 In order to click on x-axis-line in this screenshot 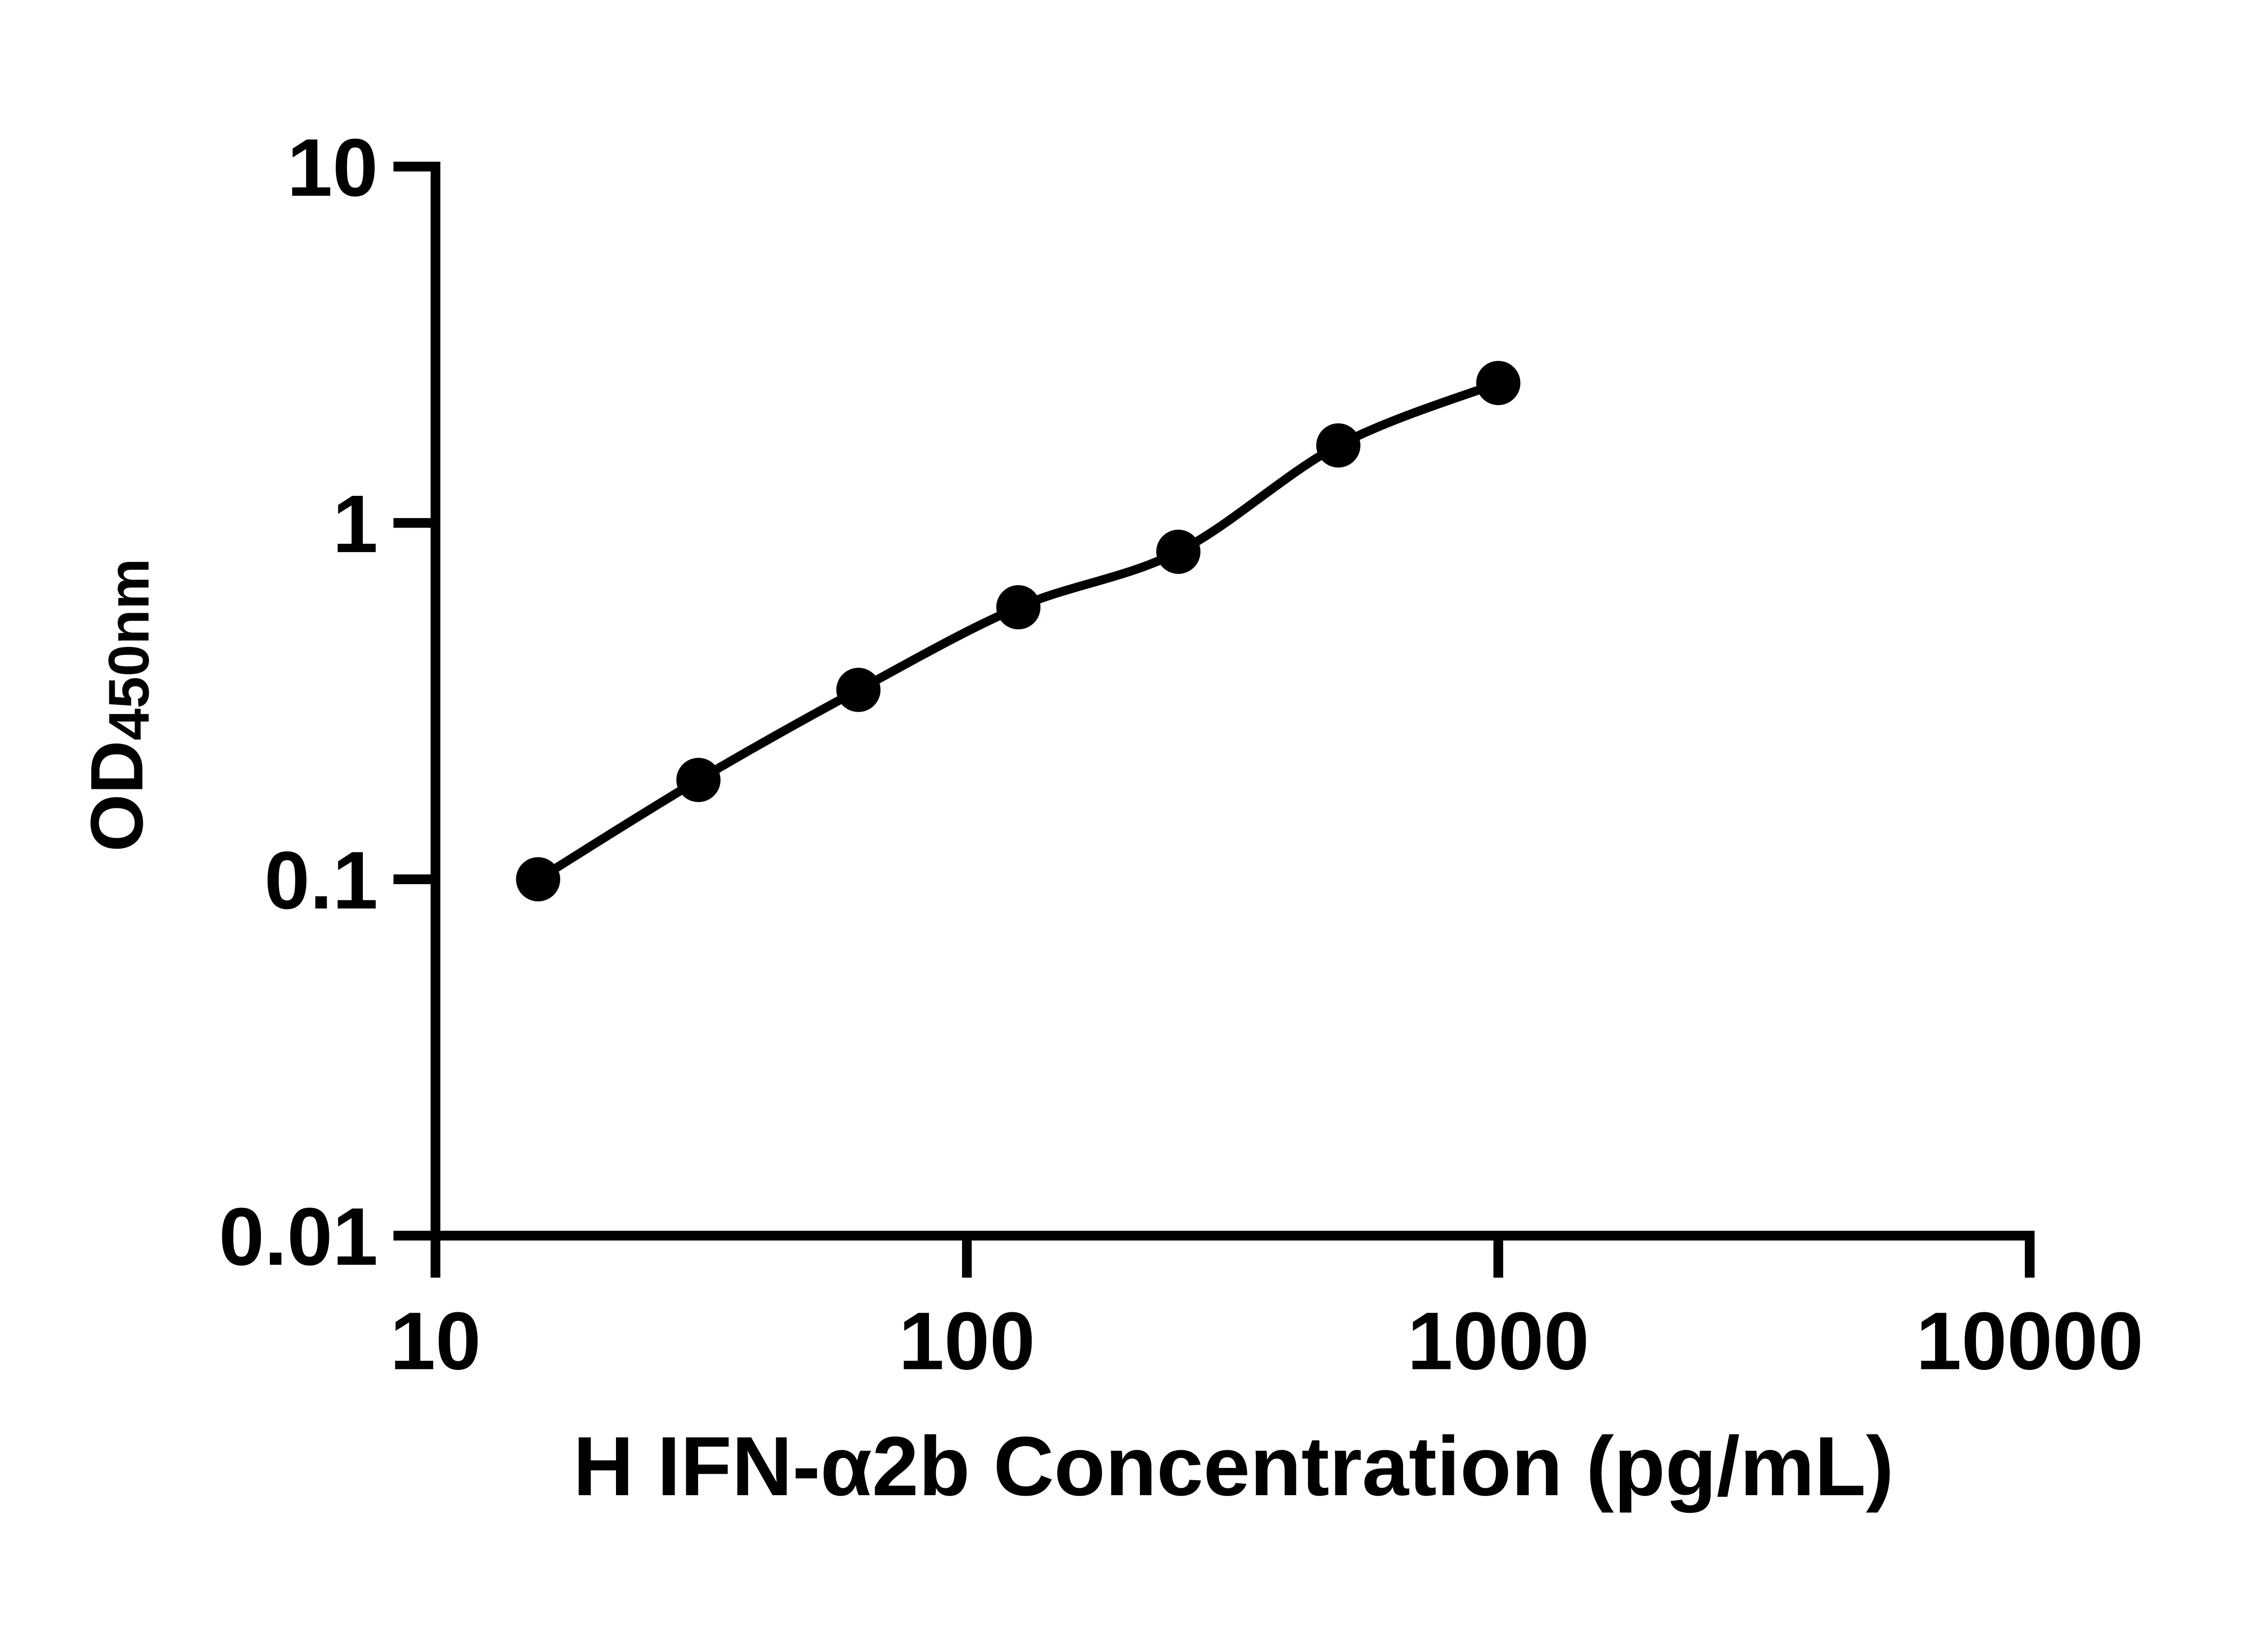, I will do `click(1214, 1254)`.